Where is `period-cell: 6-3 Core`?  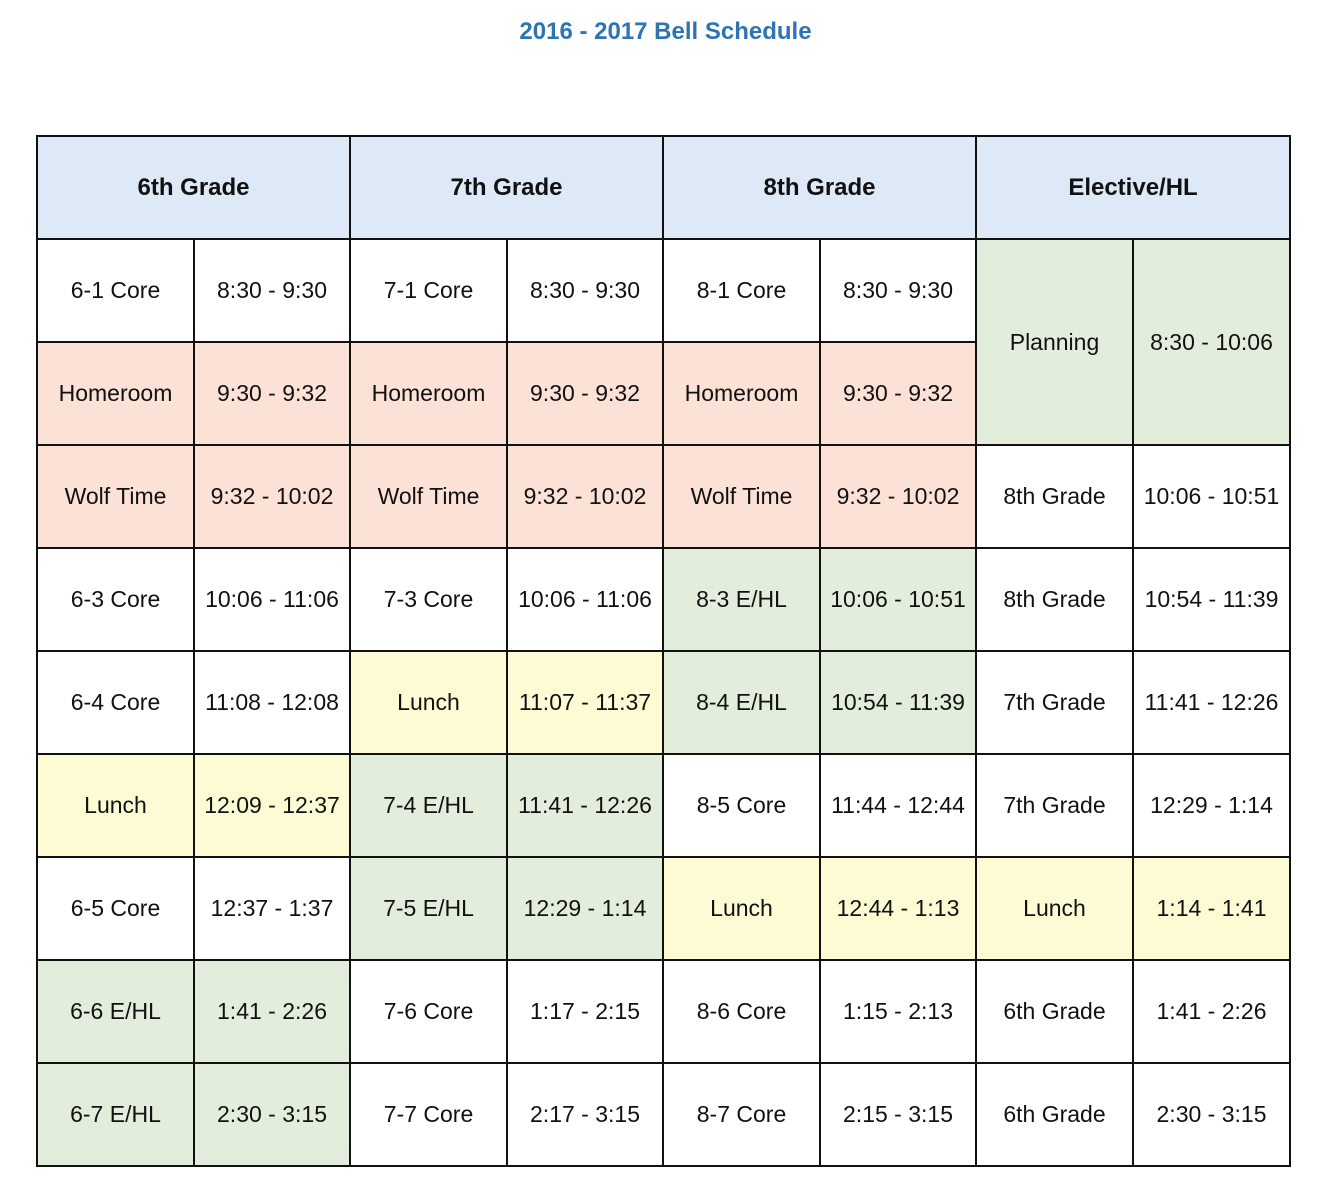
period-cell: 6-3 Core is located at coordinates (115, 599).